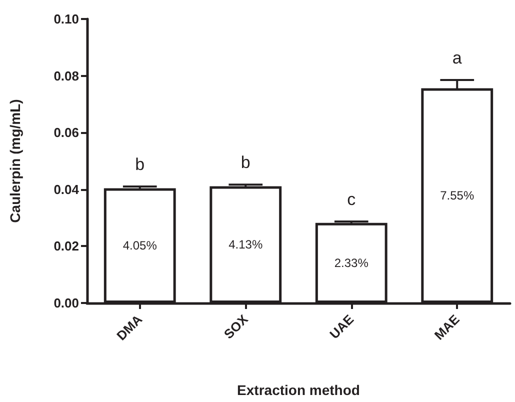 This screenshot has height=402, width=515. Describe the element at coordinates (457, 195) in the screenshot. I see `annotation: 7.55%` at that location.